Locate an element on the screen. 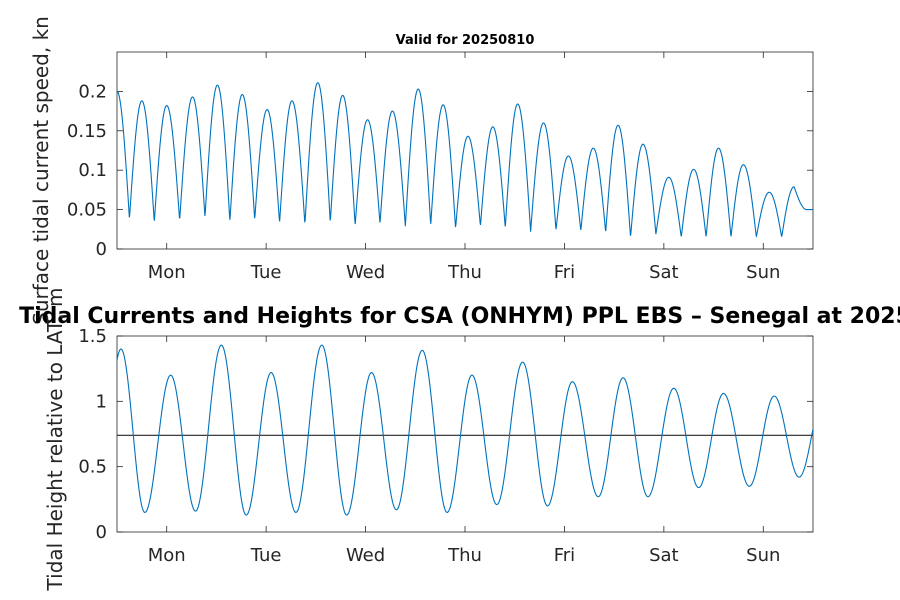  bottom-x-tick-label: Thu is located at coordinates (464, 555).